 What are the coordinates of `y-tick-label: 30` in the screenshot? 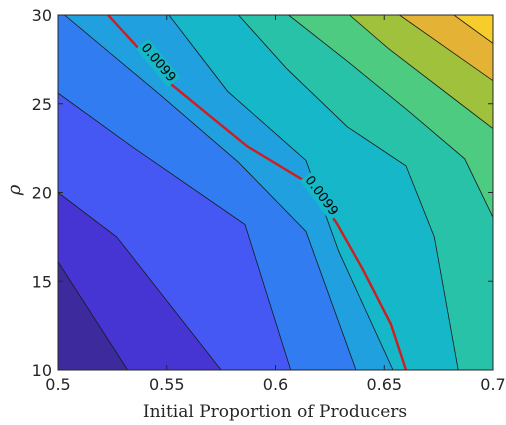 It's located at (42, 15).